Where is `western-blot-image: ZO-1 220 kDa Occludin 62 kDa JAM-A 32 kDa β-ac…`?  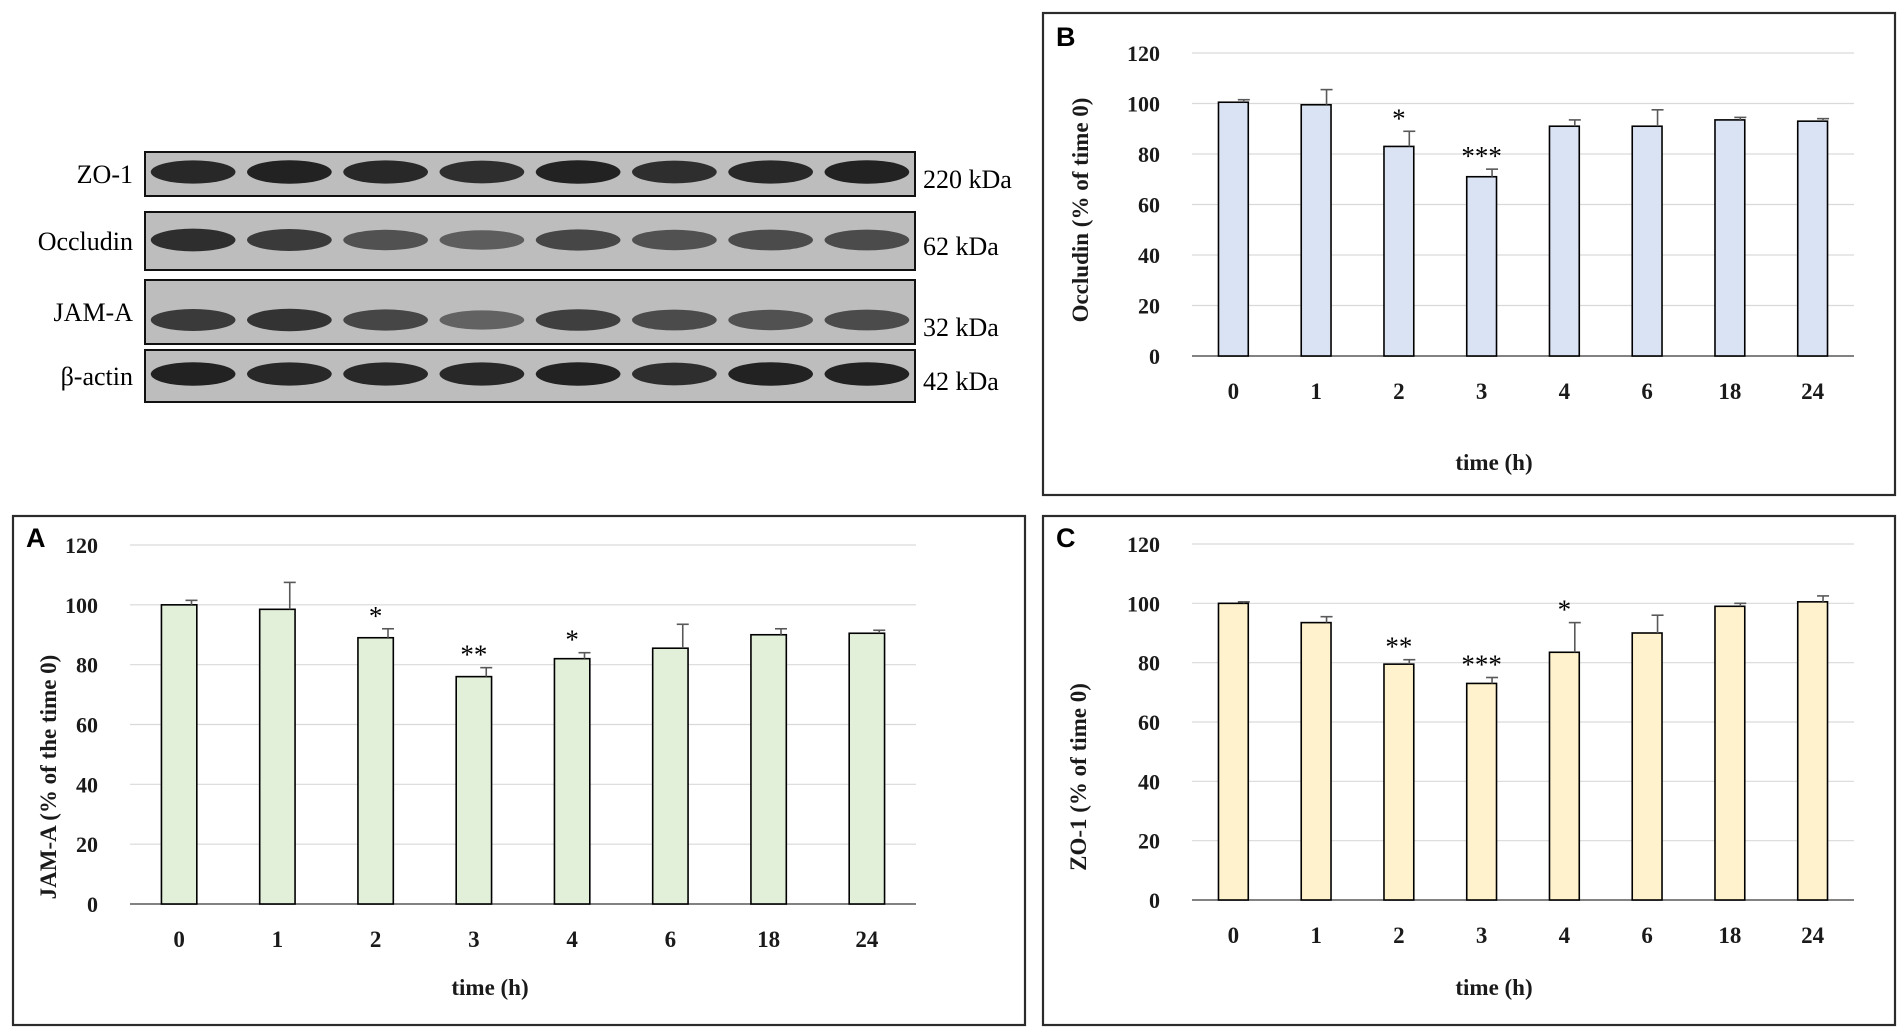
western-blot-image: ZO-1 220 kDa Occludin 62 kDa JAM-A 32 kDa β-ac… is located at coordinates (525, 277).